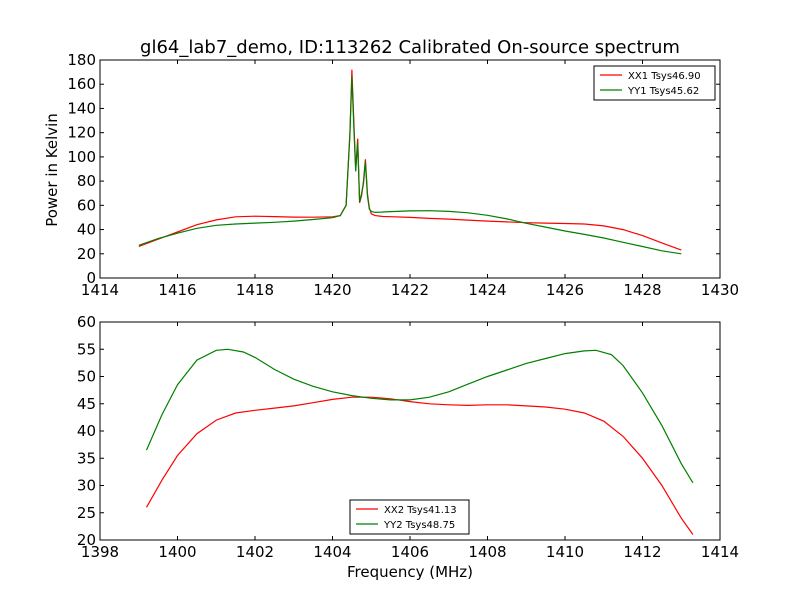 This screenshot has height=600, width=800. What do you see at coordinates (410, 572) in the screenshot?
I see `x-axis-label-bottom: Frequency (MHz)` at bounding box center [410, 572].